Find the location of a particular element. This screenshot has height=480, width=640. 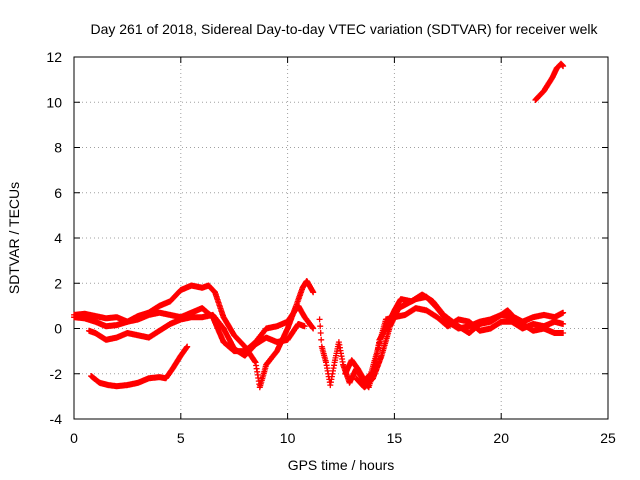

series-track-c is located at coordinates (197, 335).